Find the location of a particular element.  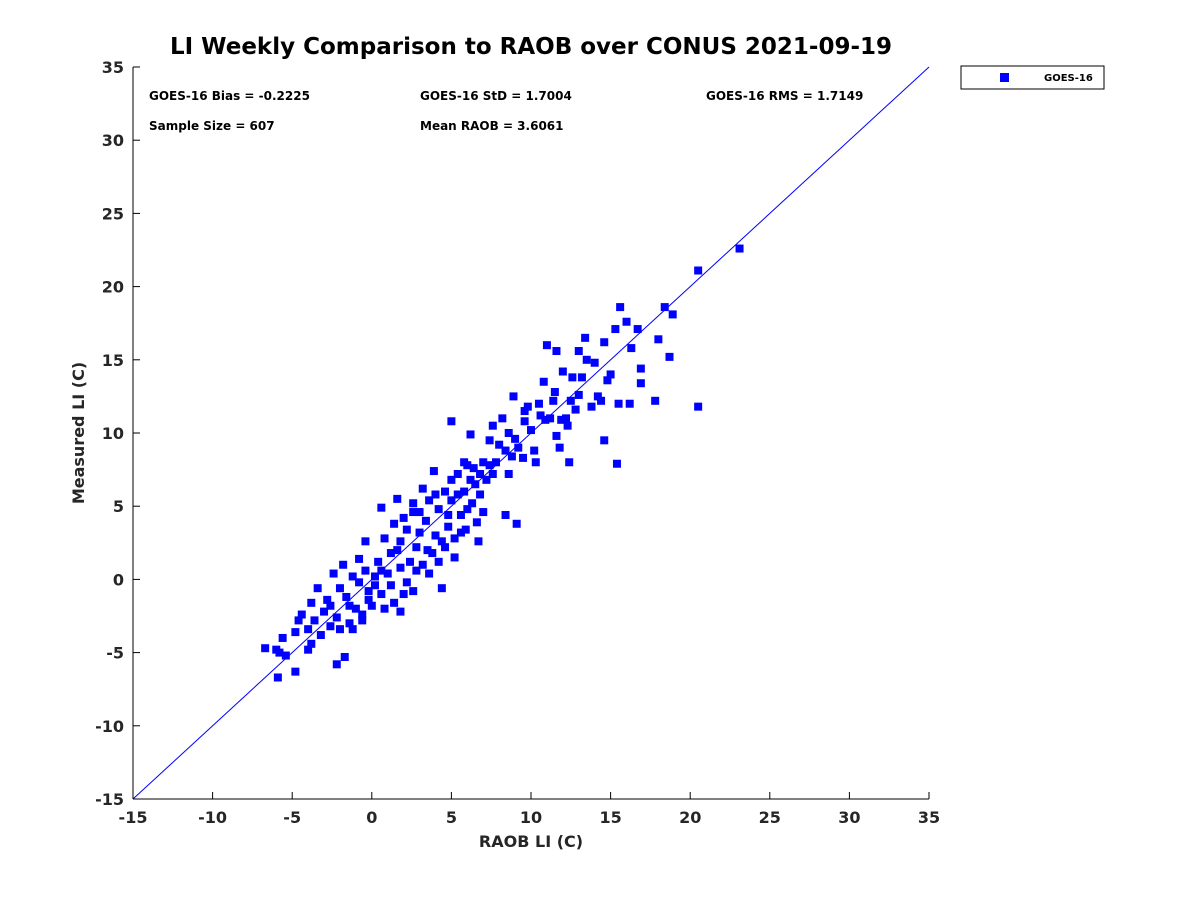

stat-bias: GOES-16 Bias = -0.2225 is located at coordinates (229, 96).